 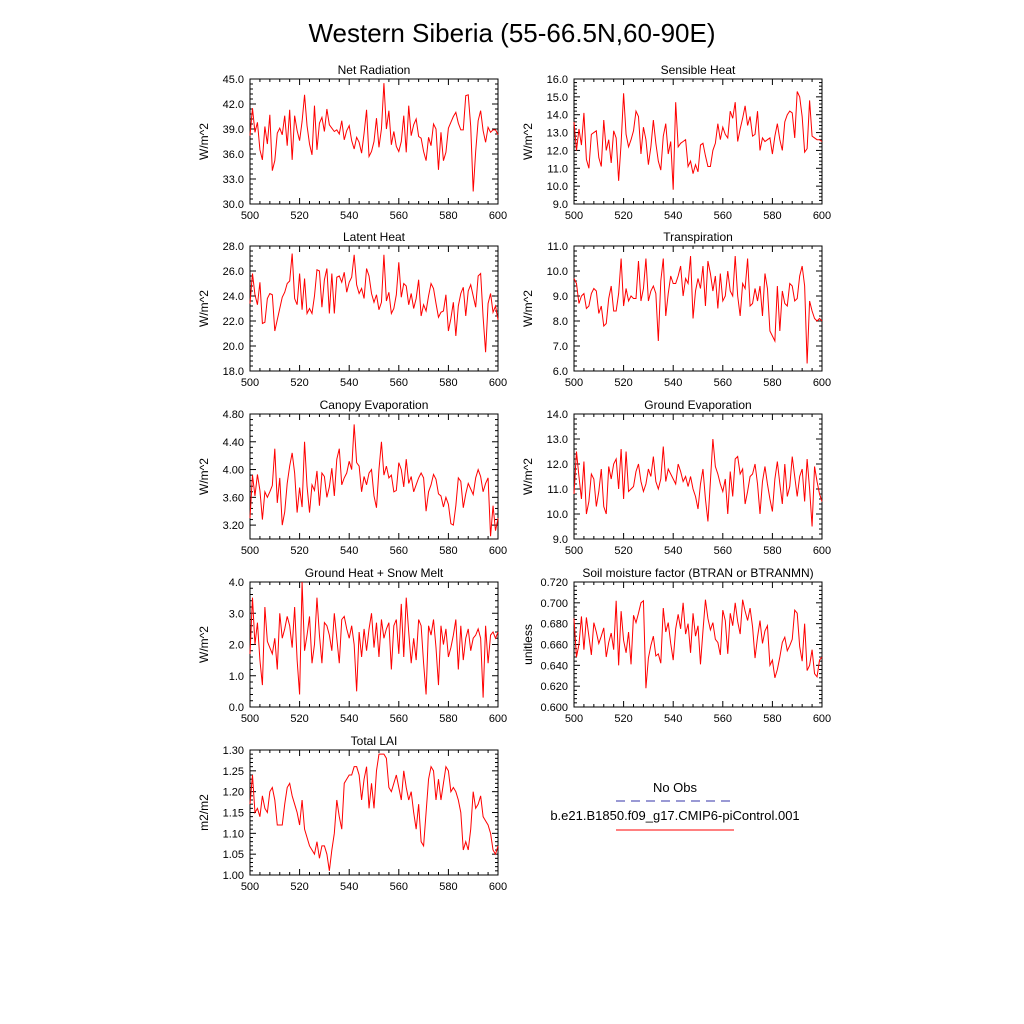 I want to click on panel-title: Sensible Heat, so click(x=698, y=70).